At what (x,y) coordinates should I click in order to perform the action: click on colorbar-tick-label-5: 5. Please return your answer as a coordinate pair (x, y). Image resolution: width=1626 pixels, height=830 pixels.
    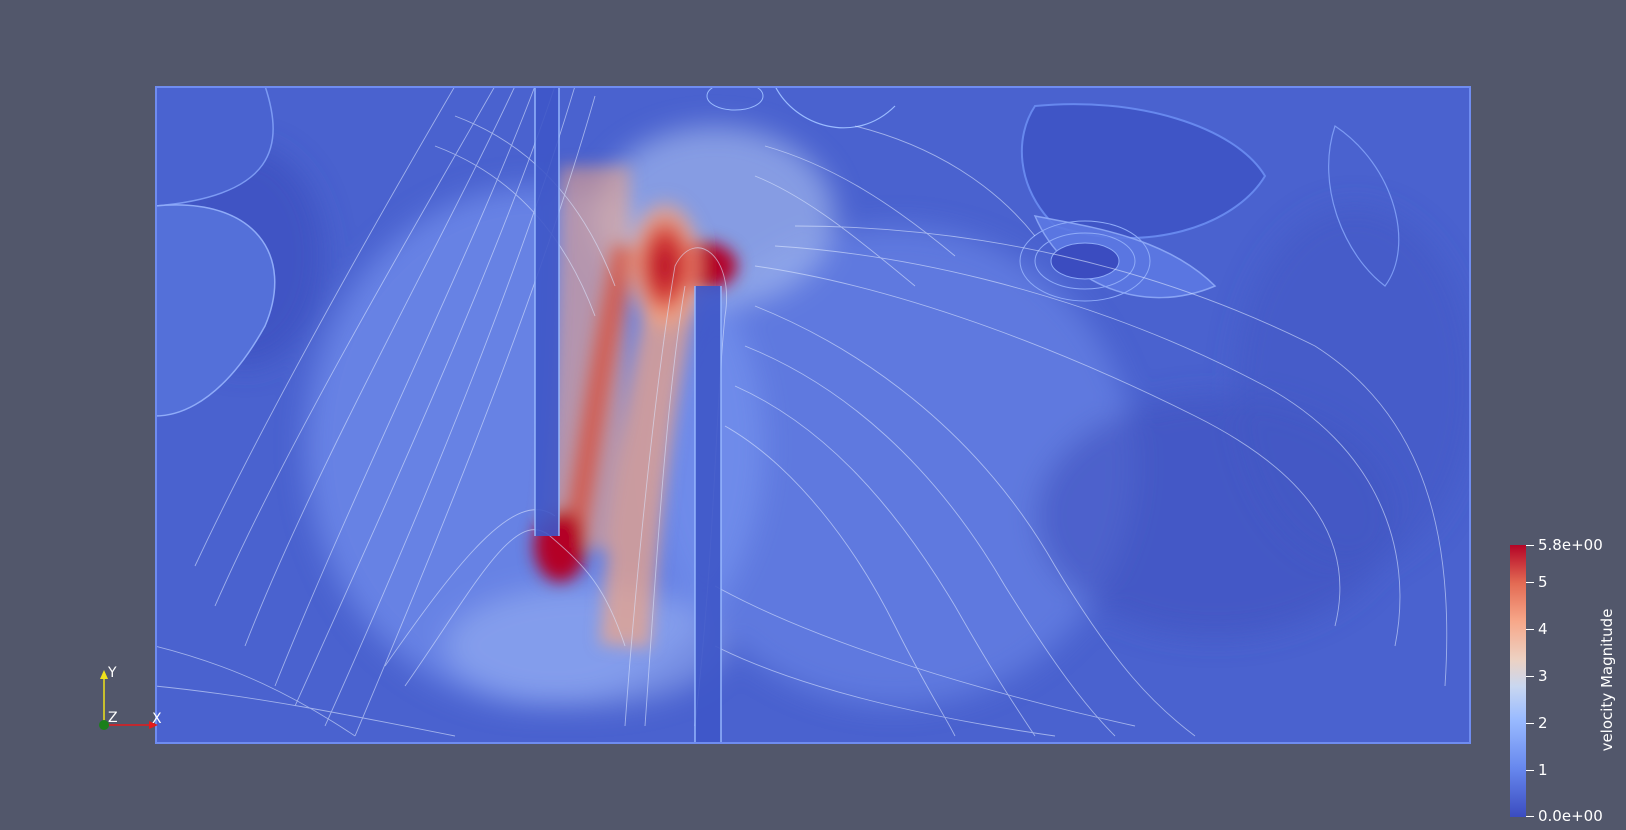
    Looking at the image, I should click on (1543, 582).